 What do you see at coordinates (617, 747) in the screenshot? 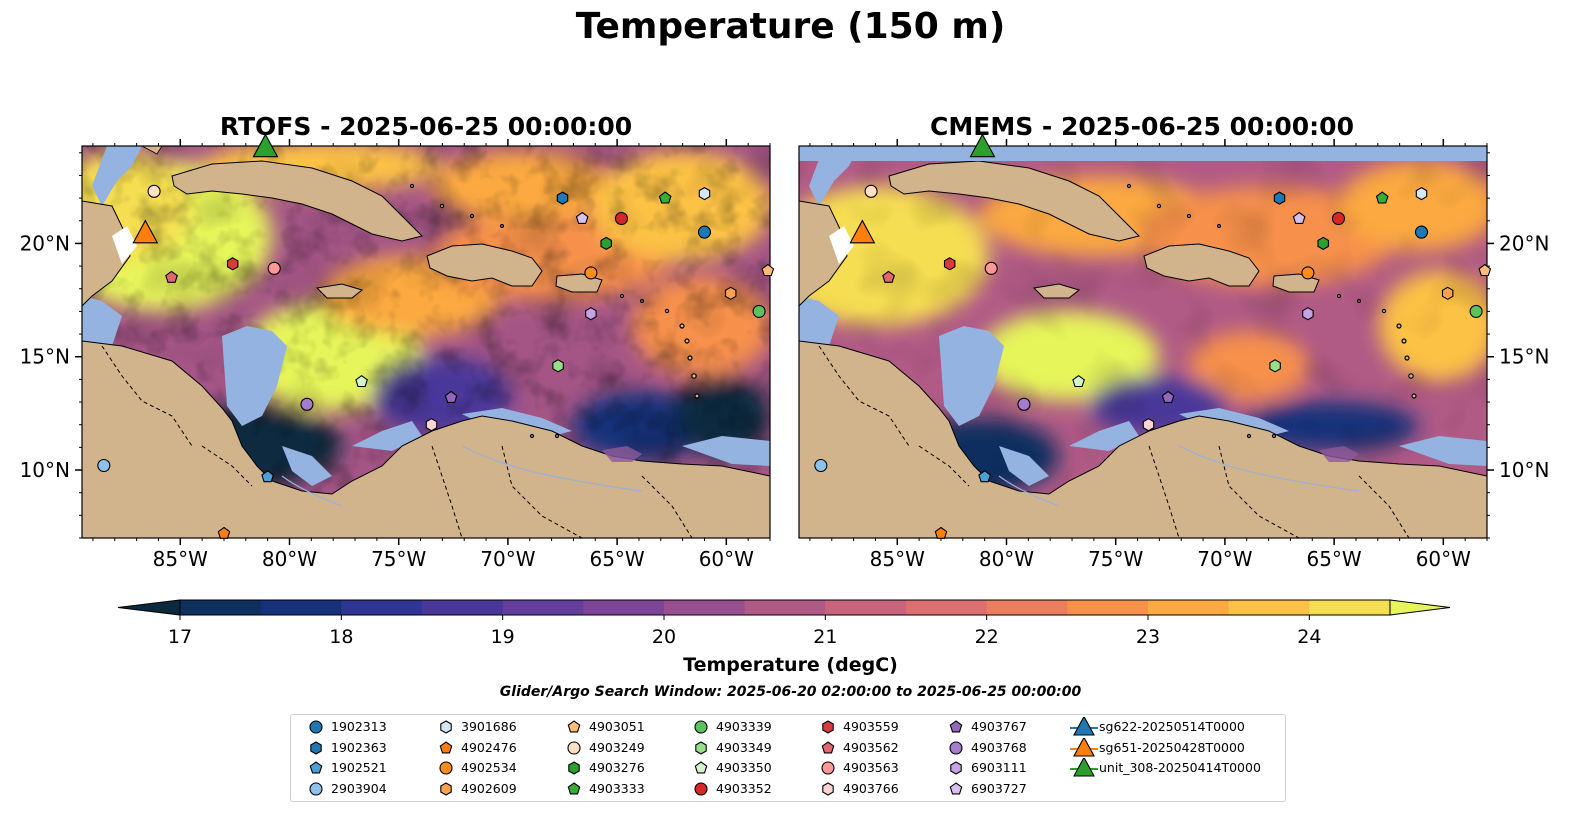
I see `legend-label: 4903249` at bounding box center [617, 747].